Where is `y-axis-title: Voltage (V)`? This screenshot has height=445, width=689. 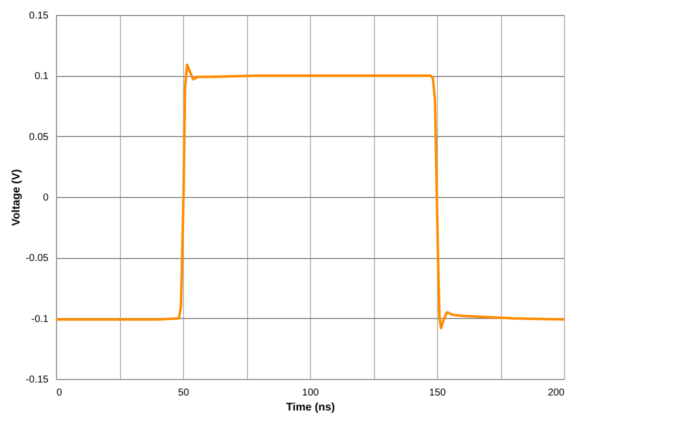 y-axis-title: Voltage (V) is located at coordinates (16, 197).